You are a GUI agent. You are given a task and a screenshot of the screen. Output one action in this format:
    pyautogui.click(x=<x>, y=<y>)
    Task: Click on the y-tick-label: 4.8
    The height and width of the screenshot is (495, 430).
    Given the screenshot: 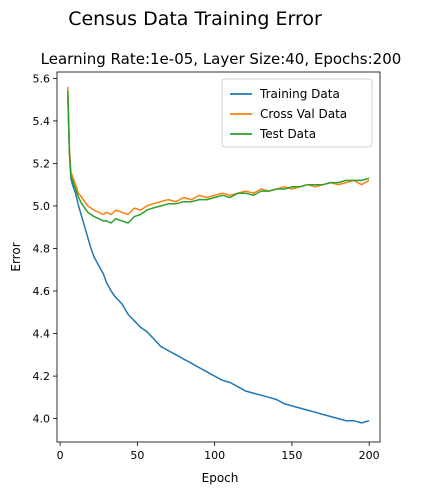 What is the action you would take?
    pyautogui.click(x=42, y=248)
    